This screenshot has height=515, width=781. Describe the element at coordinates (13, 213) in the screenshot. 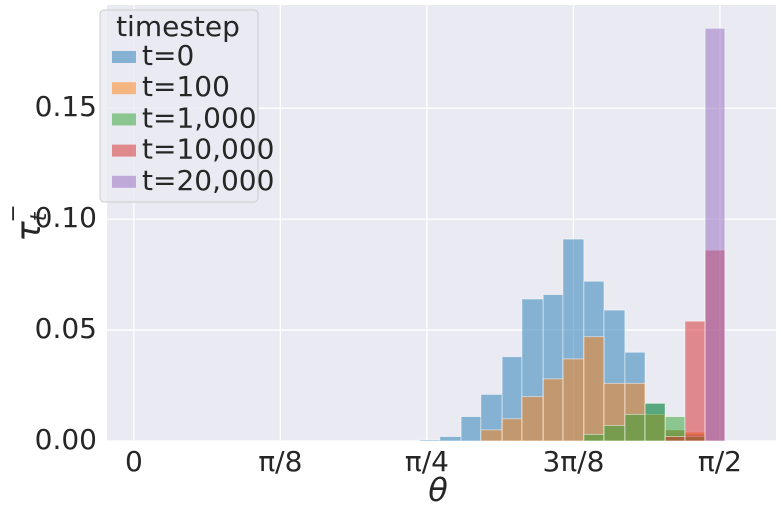

I see `y-label-sup: −` at that location.